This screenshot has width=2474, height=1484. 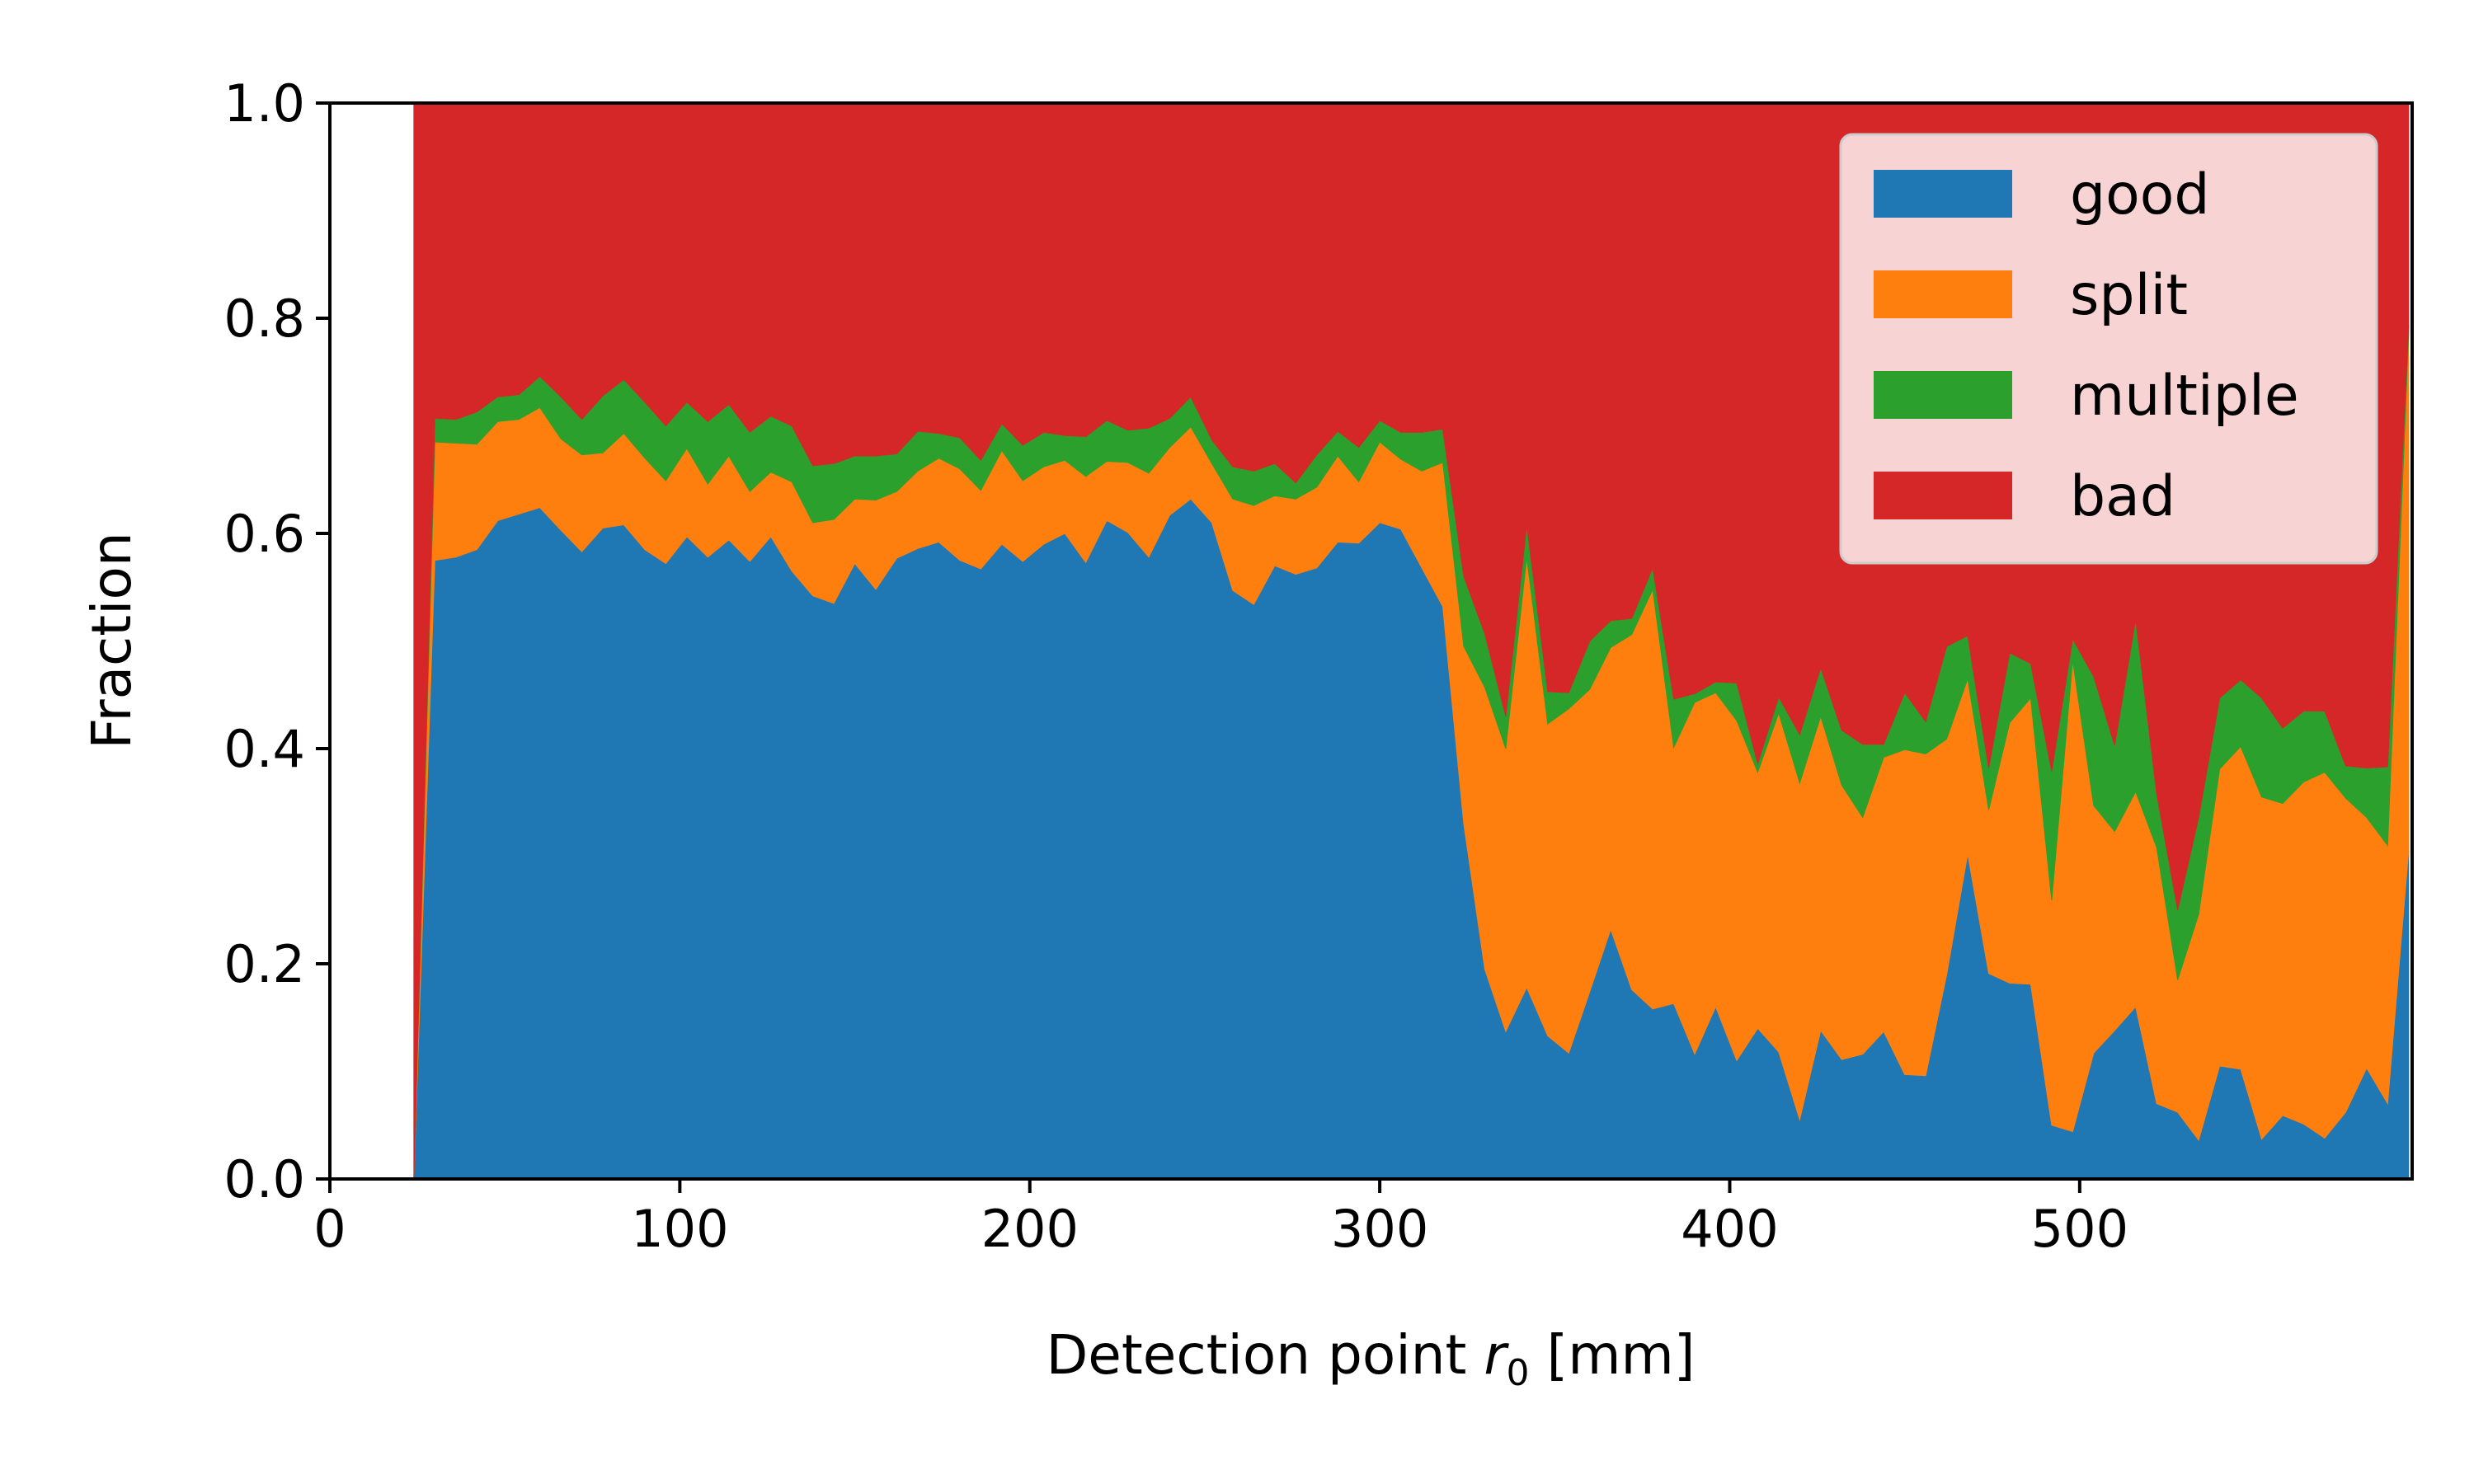 I want to click on legend: good split multiple bad, so click(x=2108, y=349).